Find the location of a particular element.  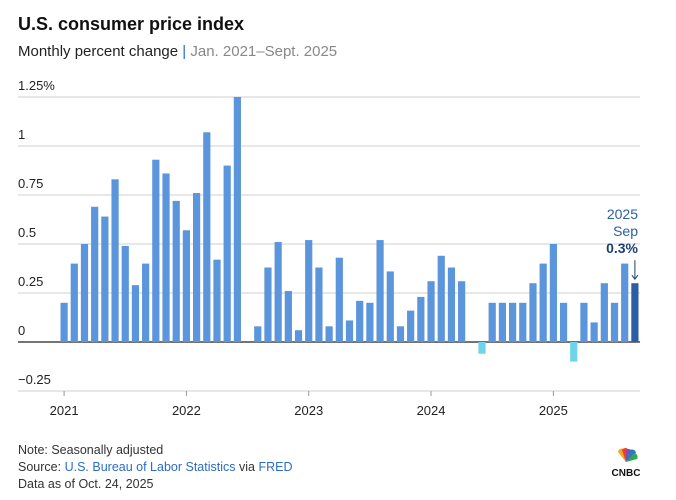

source-site: FRED is located at coordinates (275, 467).